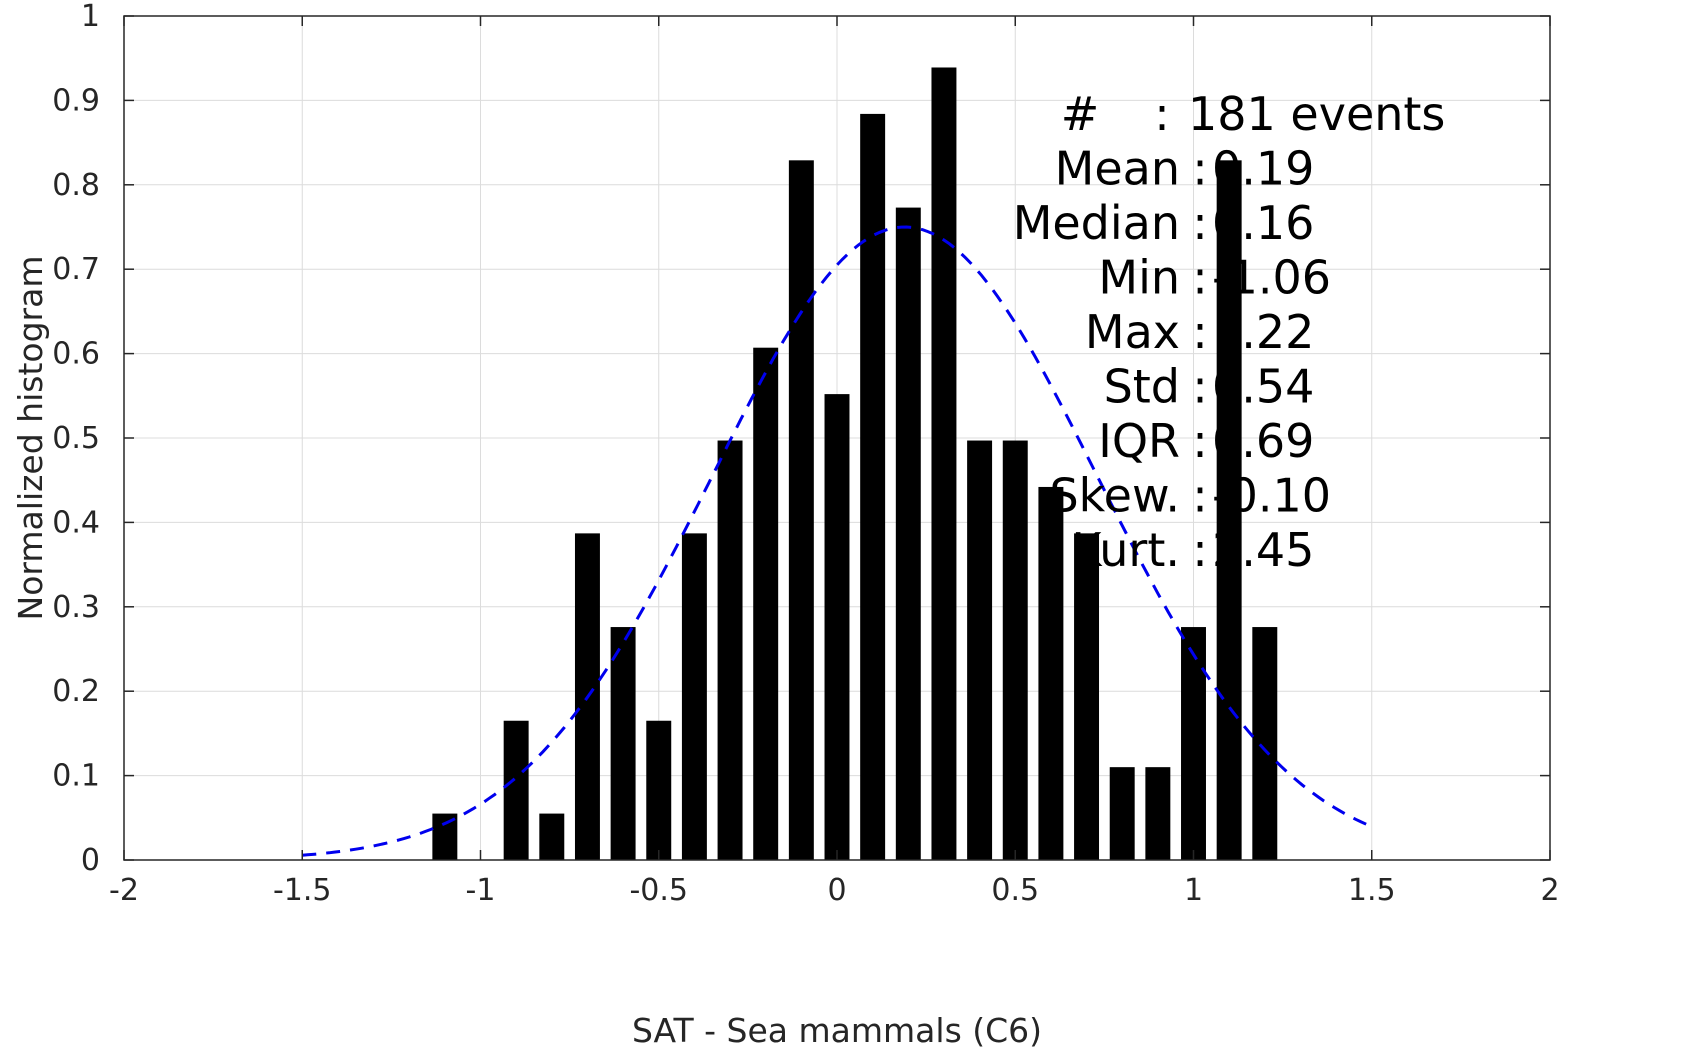 The height and width of the screenshot is (1053, 1703). What do you see at coordinates (1015, 890) in the screenshot?
I see `x-tick-label: 0.5` at bounding box center [1015, 890].